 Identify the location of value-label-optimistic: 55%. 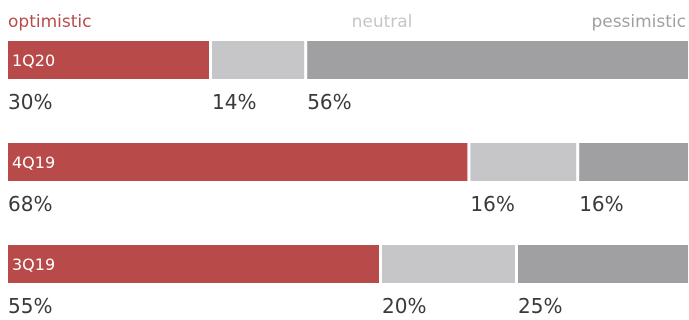
(30, 306).